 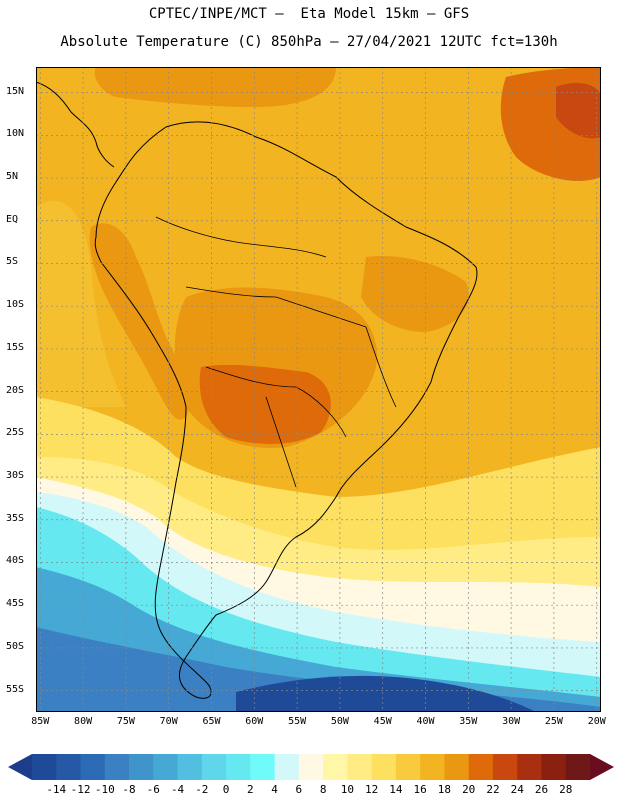 I want to click on lat-label: 25S, so click(x=15, y=433).